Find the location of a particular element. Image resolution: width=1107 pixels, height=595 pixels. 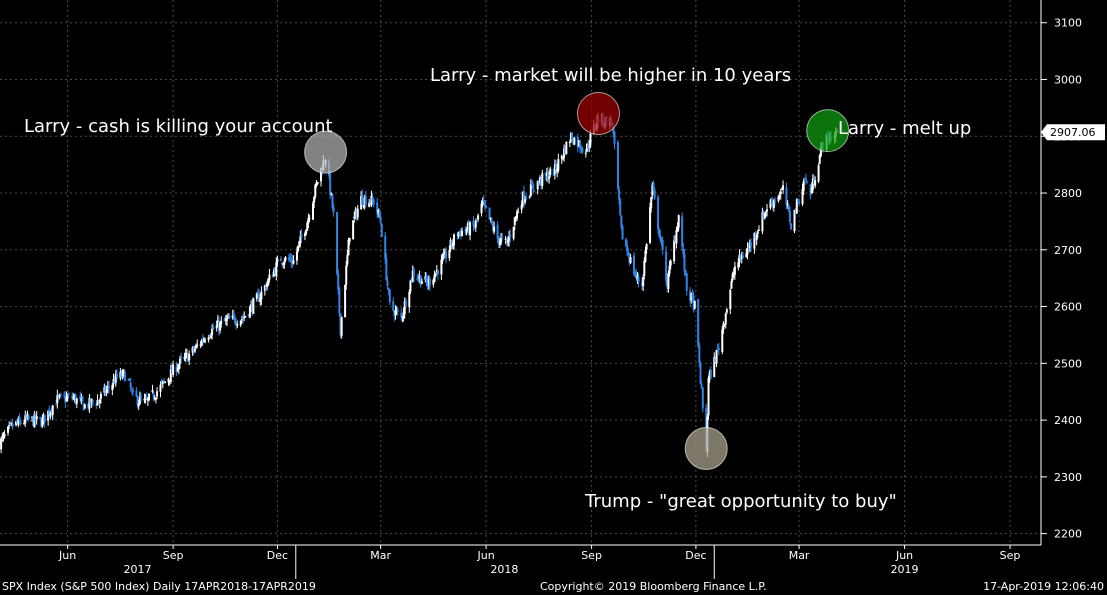

y-tick-label: 3000 is located at coordinates (1068, 79).